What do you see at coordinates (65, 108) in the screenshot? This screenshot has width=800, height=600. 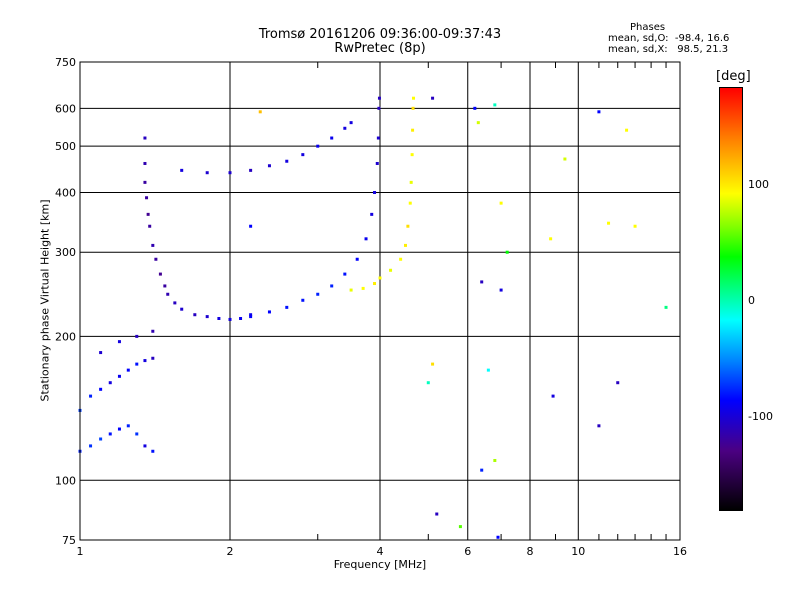 I see `y-tick-label: 600` at bounding box center [65, 108].